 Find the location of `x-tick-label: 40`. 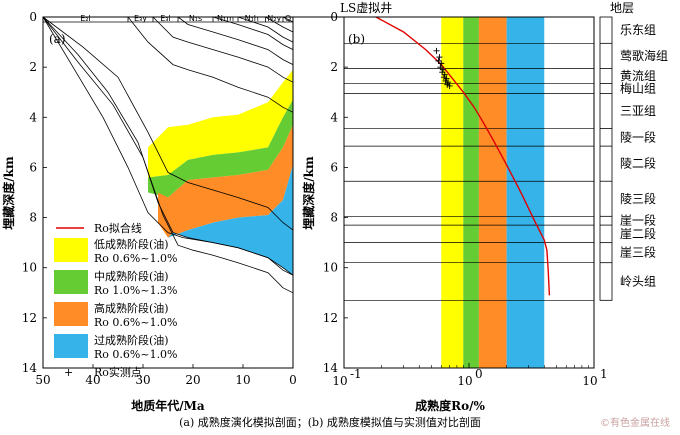

x-tick-label: 40 is located at coordinates (92, 380).